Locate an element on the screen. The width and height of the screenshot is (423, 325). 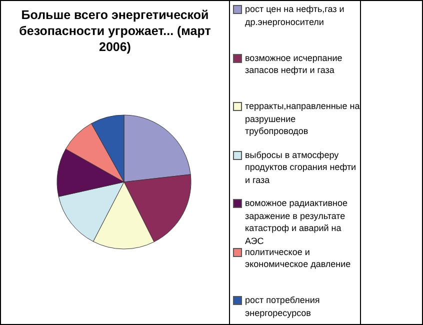
text: Больше всего энергетической безопасности угрожает... (март 2006) is located at coordinates (115, 31).